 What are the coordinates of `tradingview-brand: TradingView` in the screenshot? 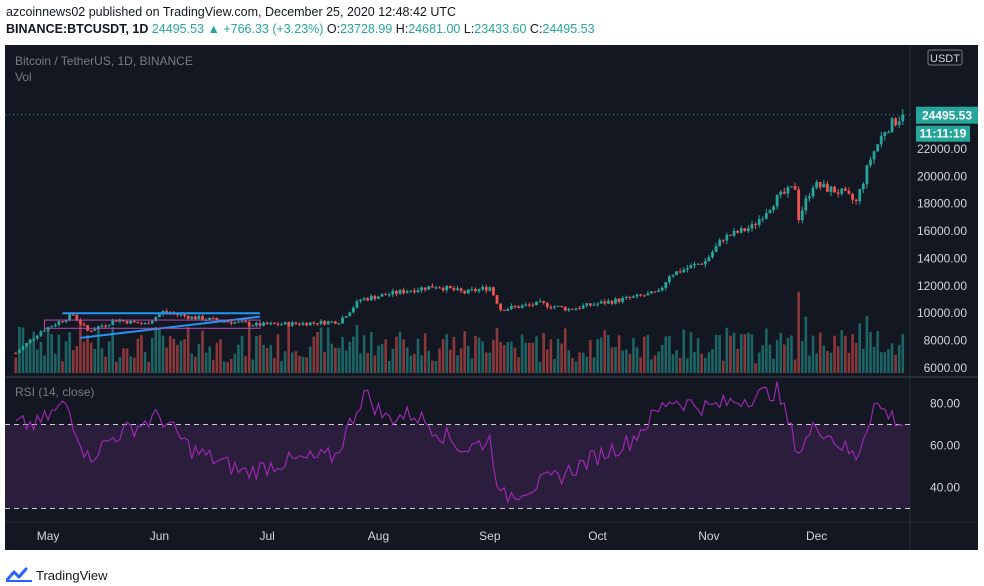 It's located at (72, 575).